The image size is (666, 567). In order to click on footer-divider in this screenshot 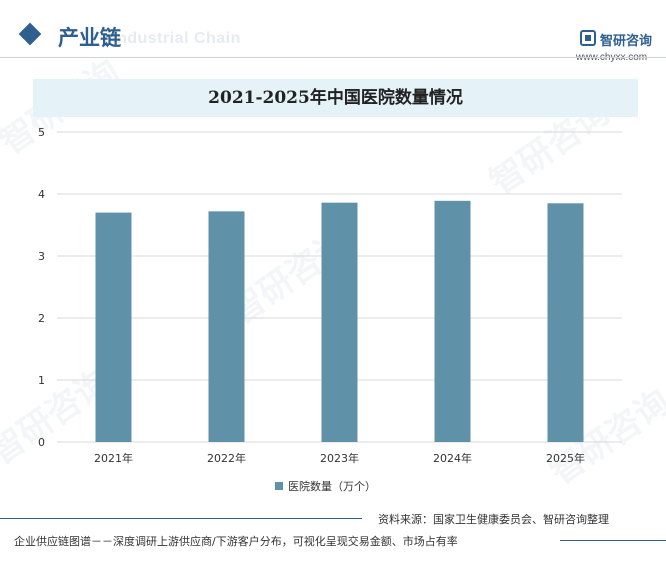, I will do `click(181, 518)`.